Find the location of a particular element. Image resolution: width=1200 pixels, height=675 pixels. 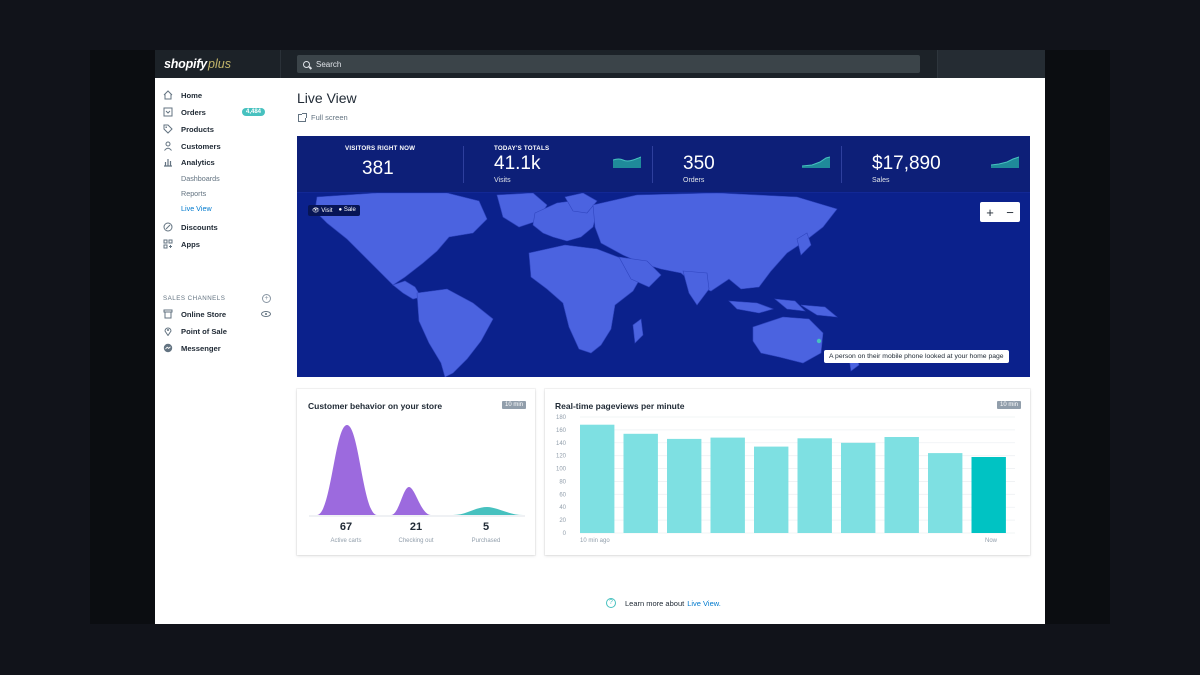

y-tick-label: 60 is located at coordinates (562, 495).